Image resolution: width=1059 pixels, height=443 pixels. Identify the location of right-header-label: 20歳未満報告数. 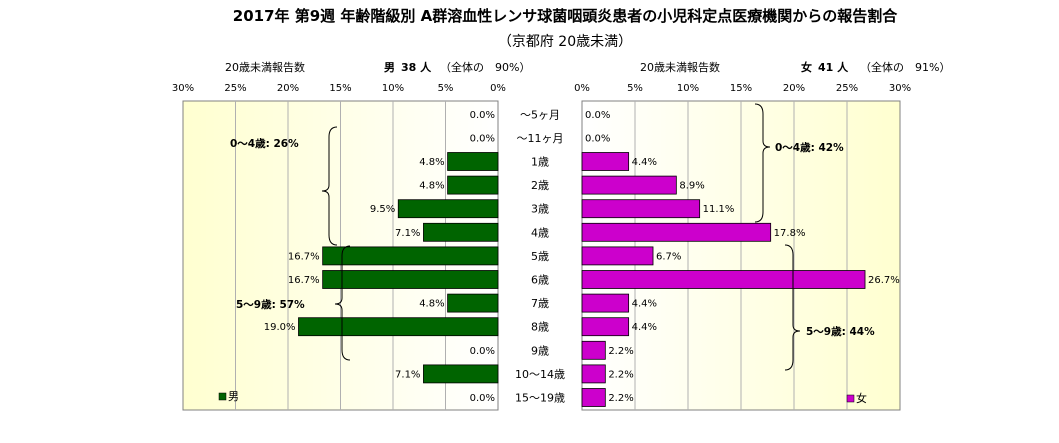
(680, 67).